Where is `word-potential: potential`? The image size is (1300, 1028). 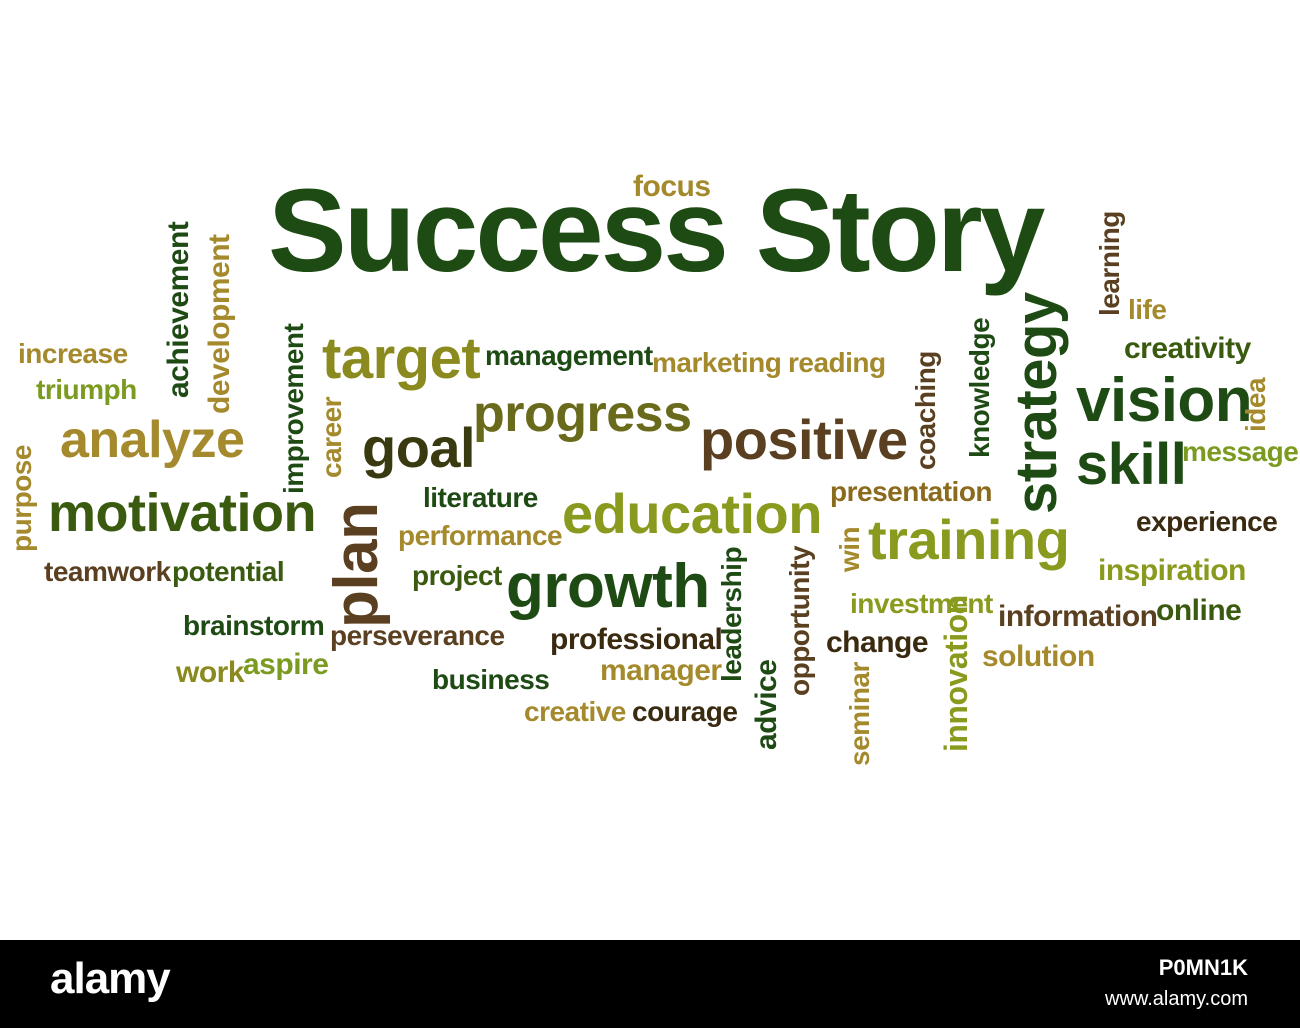
word-potential: potential is located at coordinates (228, 571).